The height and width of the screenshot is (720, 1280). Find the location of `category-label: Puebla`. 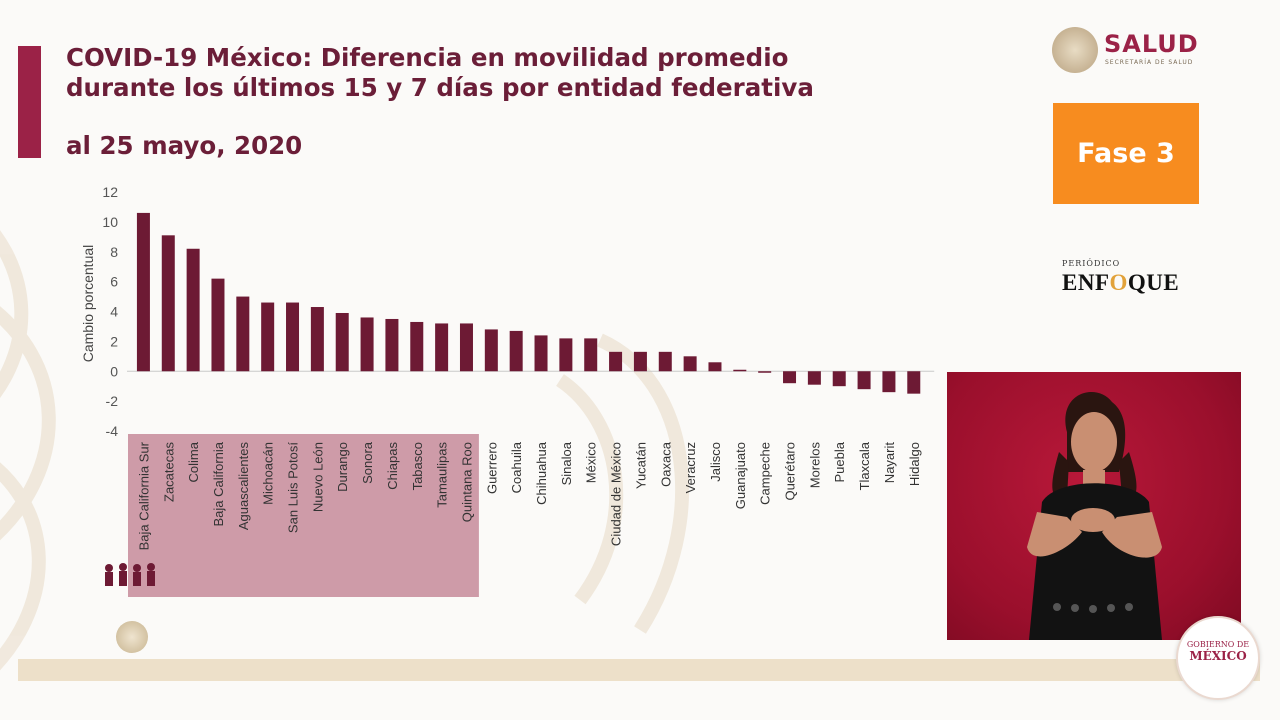

category-label: Puebla is located at coordinates (839, 461).